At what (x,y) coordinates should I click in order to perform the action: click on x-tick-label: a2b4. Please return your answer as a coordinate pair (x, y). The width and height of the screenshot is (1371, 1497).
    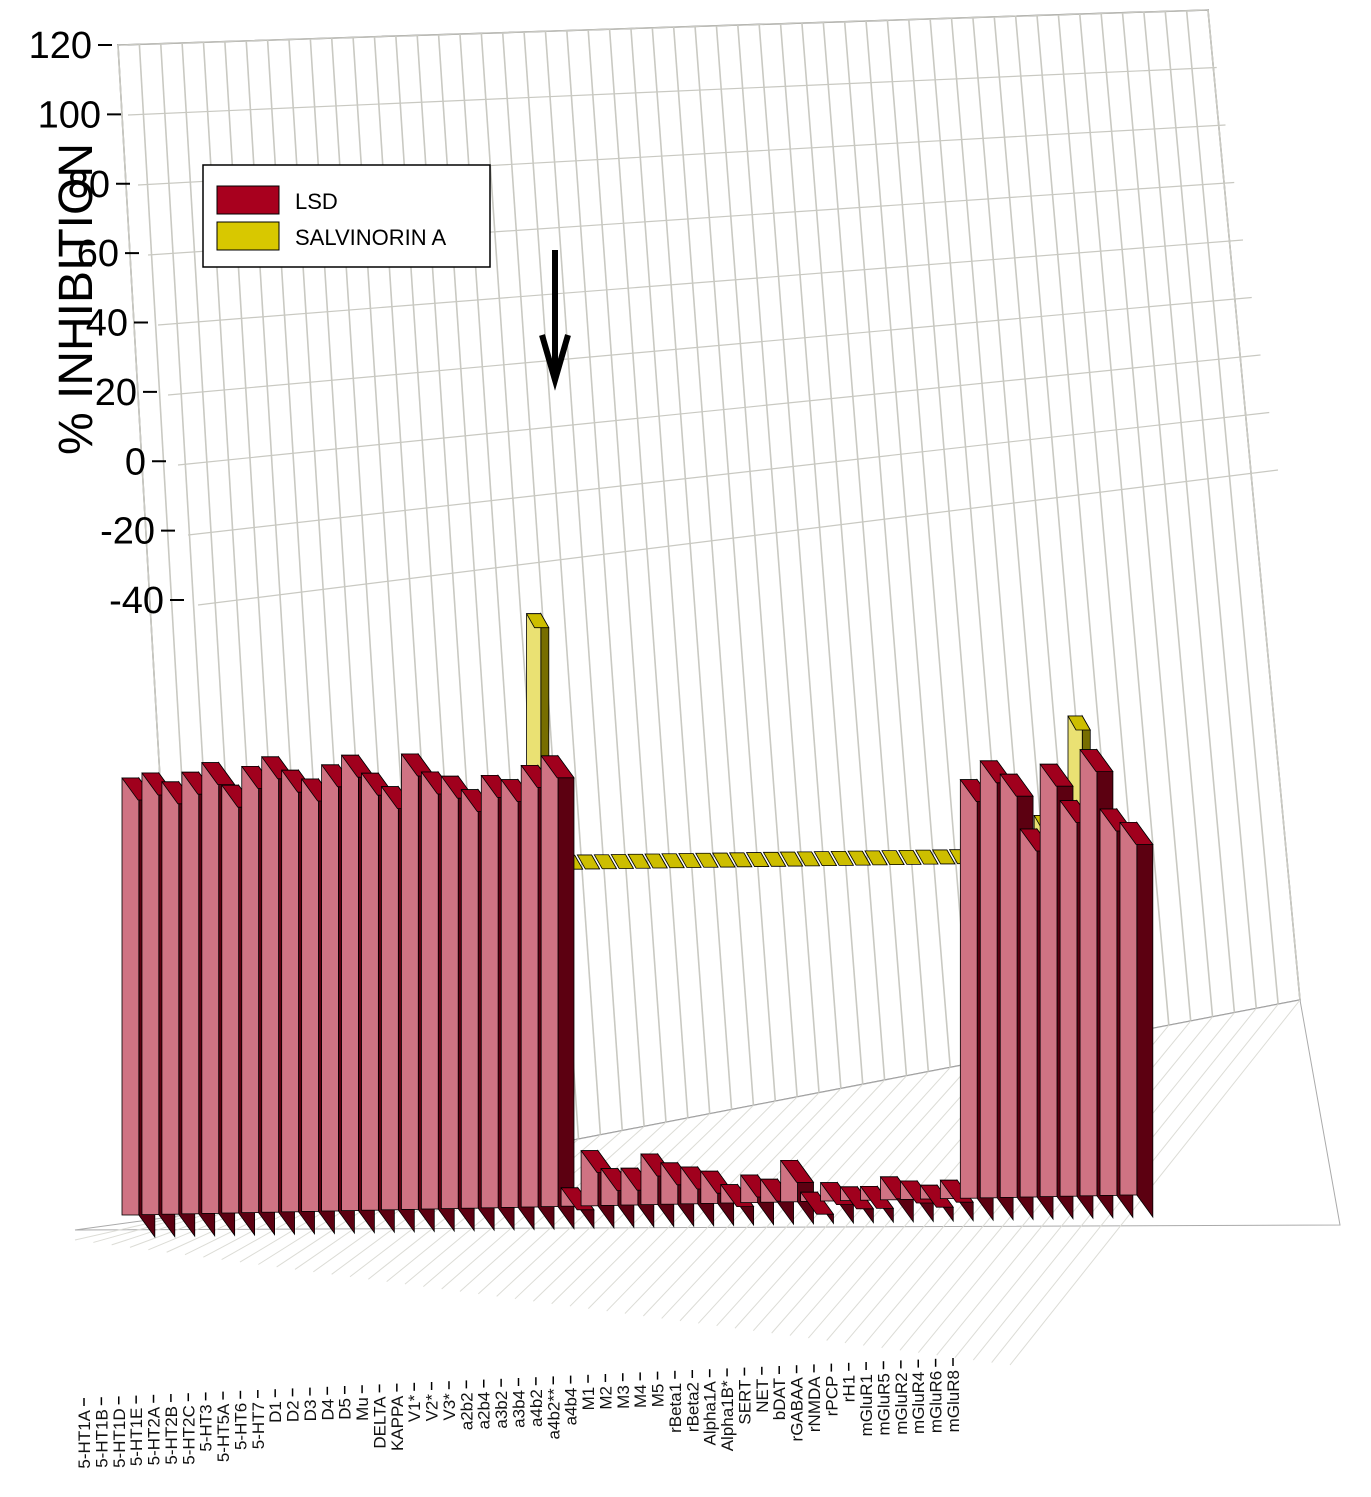
    Looking at the image, I should click on (484, 1411).